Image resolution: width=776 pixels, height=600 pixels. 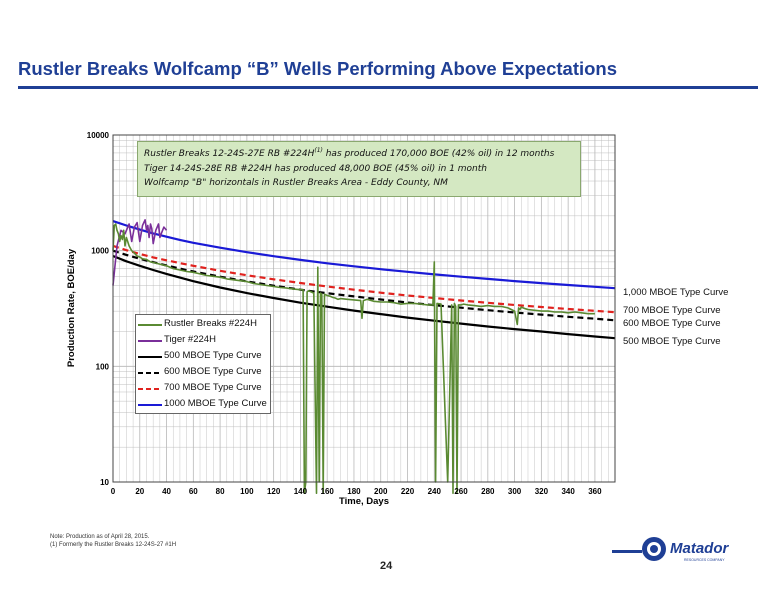 I want to click on x-tick-label: 120, so click(x=274, y=491).